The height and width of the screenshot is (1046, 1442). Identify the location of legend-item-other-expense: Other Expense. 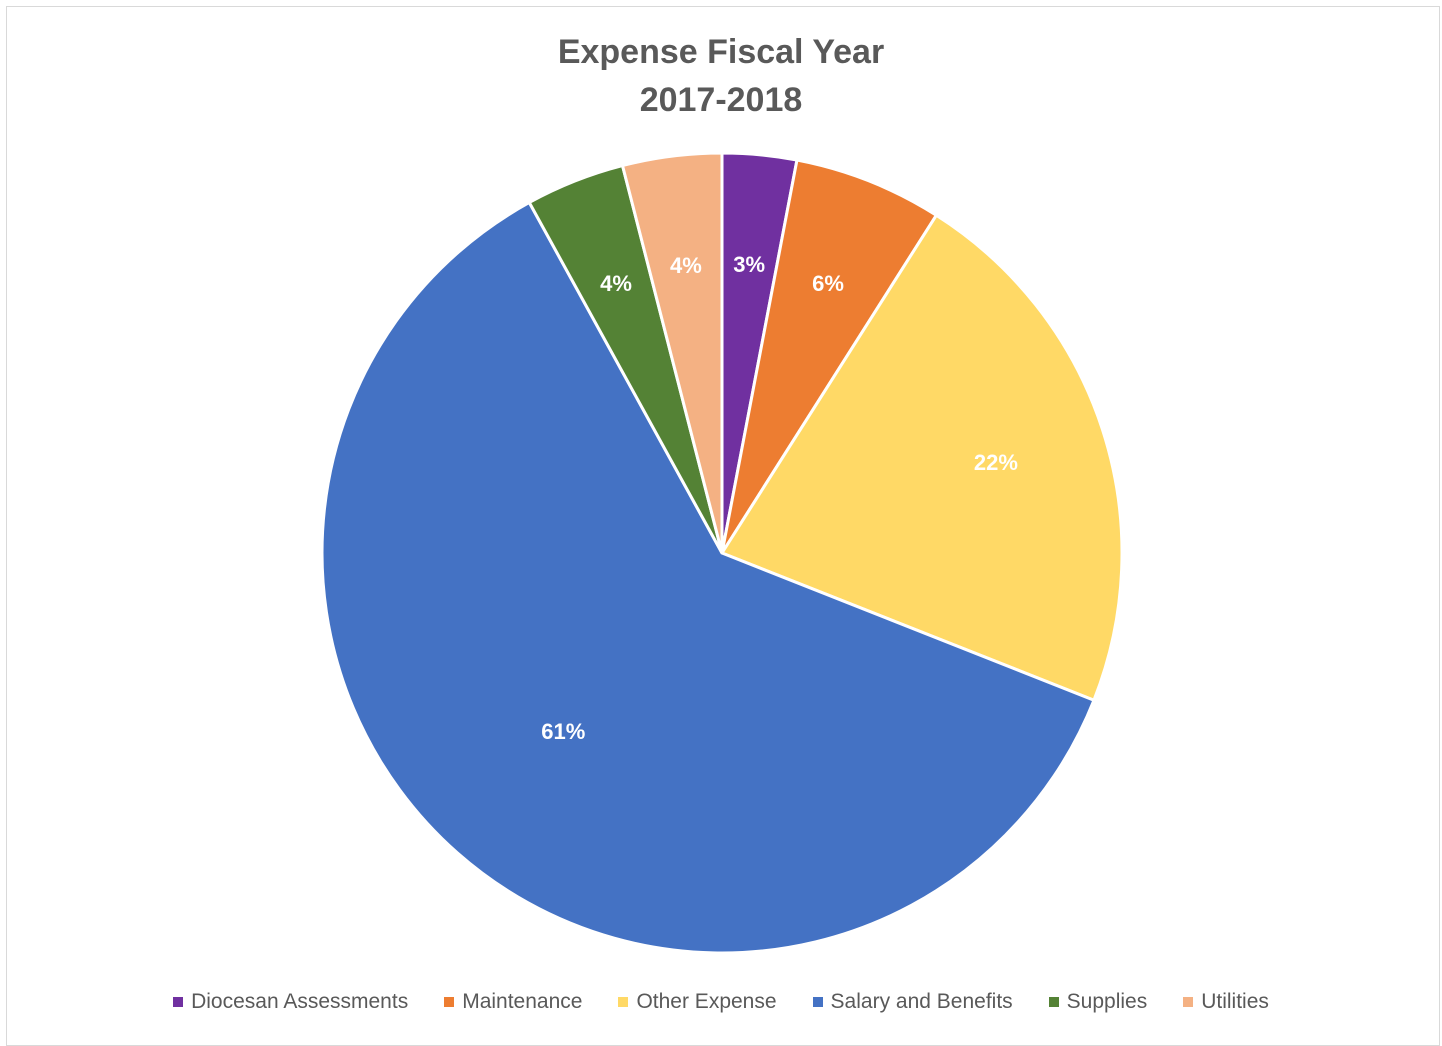
(697, 1002).